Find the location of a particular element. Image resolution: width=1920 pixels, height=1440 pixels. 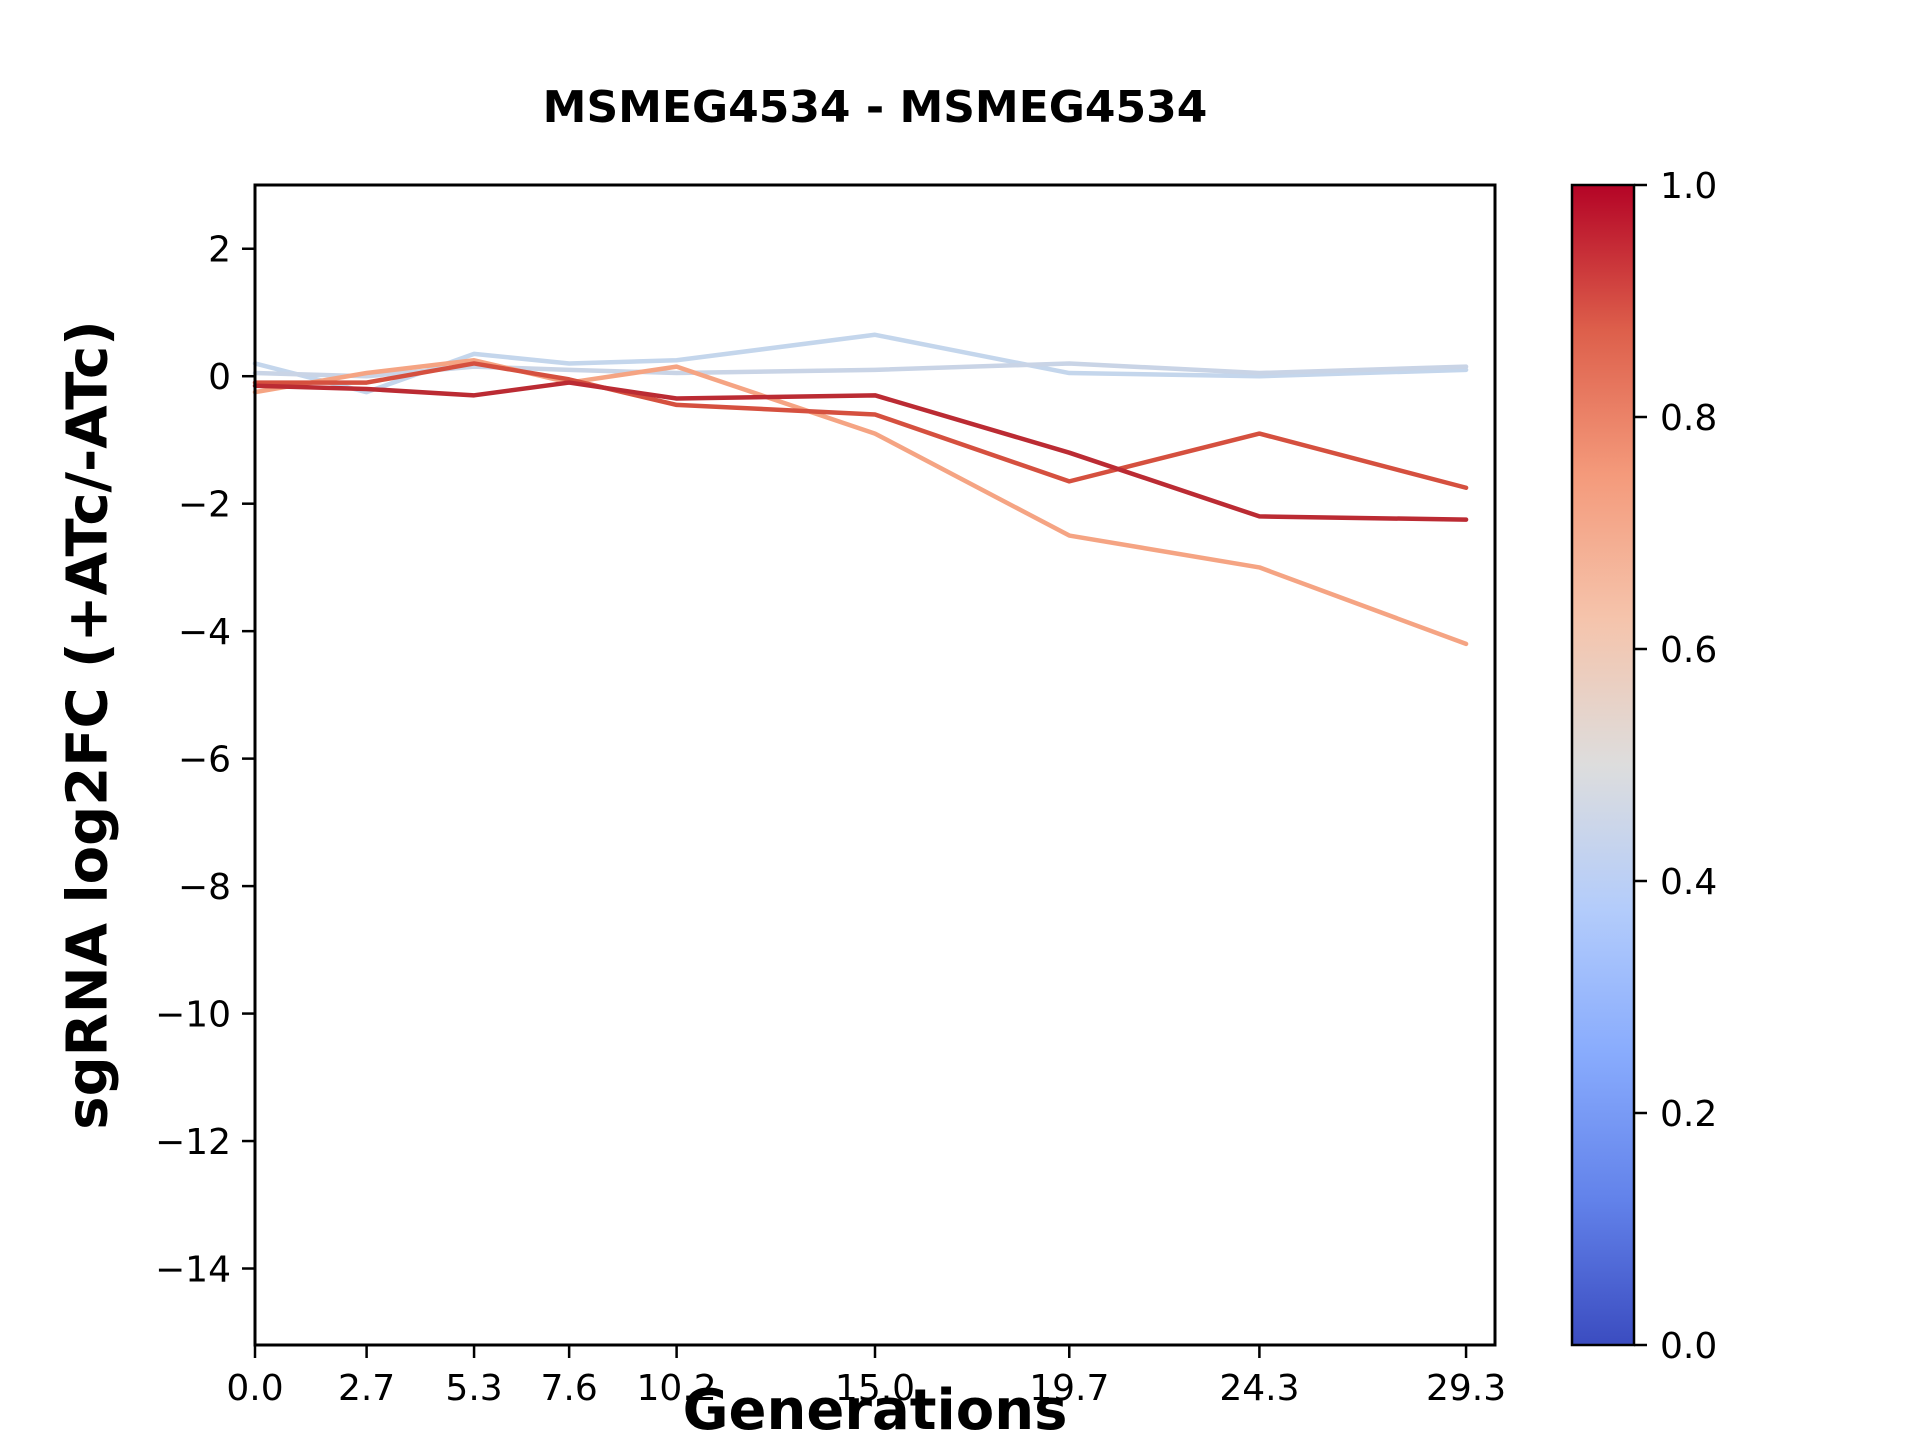

y-tick-label: 2 is located at coordinates (219, 250).